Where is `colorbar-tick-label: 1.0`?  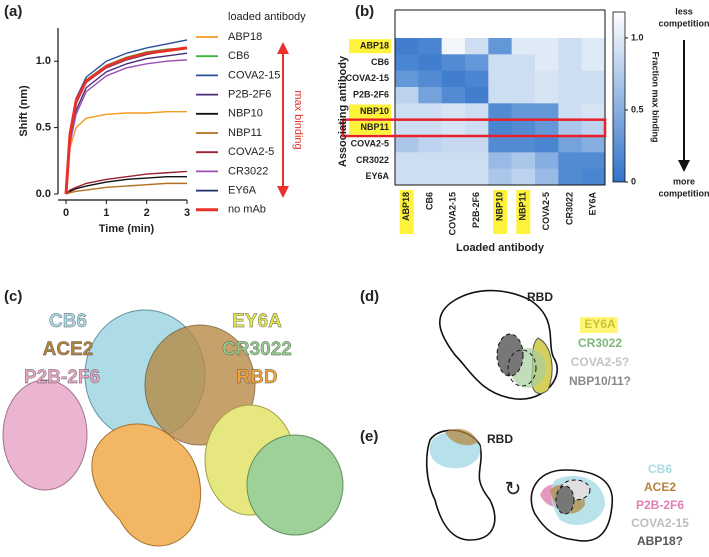
colorbar-tick-label: 1.0 is located at coordinates (637, 37).